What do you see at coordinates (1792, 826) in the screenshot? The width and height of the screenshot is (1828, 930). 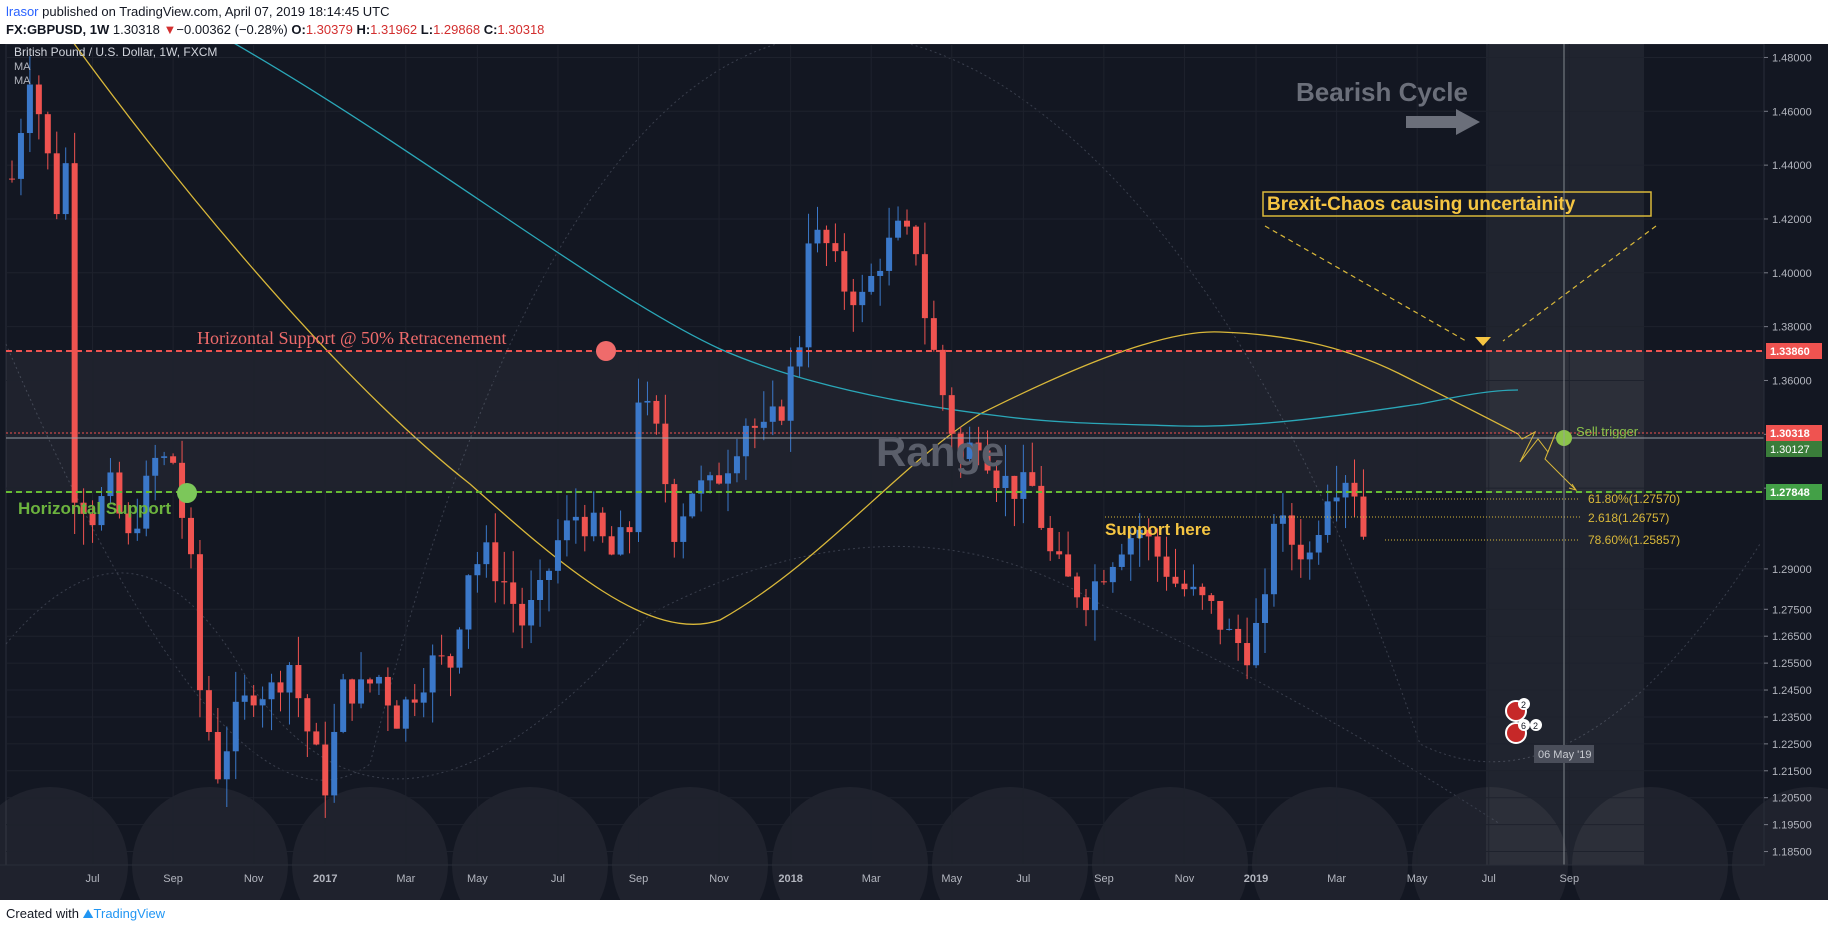 I see `price-tick-label: 1.19500` at bounding box center [1792, 826].